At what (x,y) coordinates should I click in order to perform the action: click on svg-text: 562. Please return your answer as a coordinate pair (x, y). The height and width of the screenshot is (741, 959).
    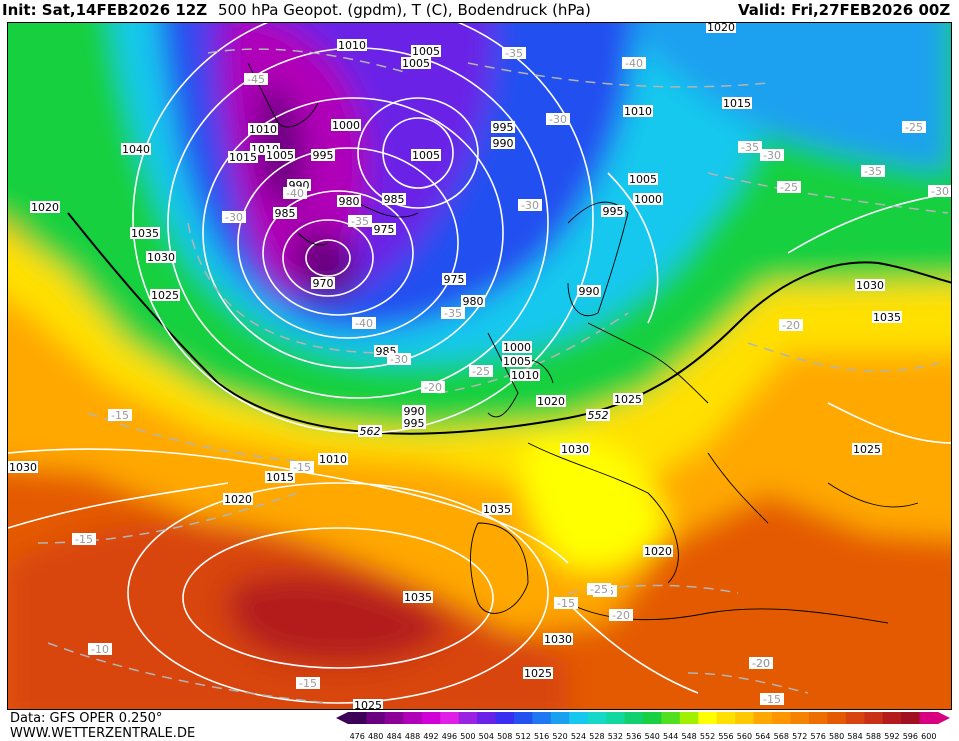
    Looking at the image, I should click on (370, 431).